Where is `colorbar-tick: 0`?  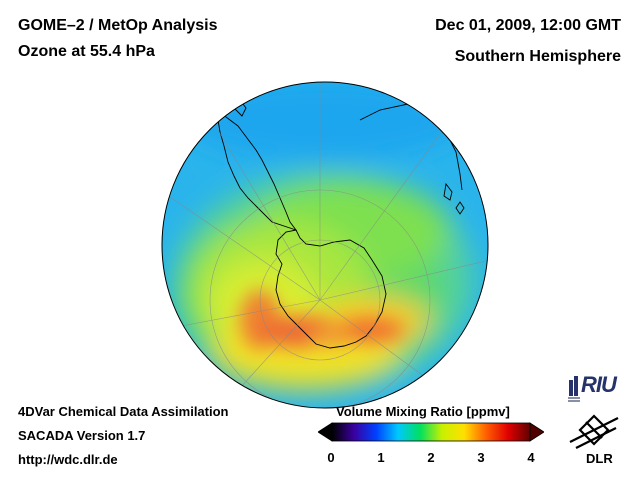 colorbar-tick: 0 is located at coordinates (331, 457).